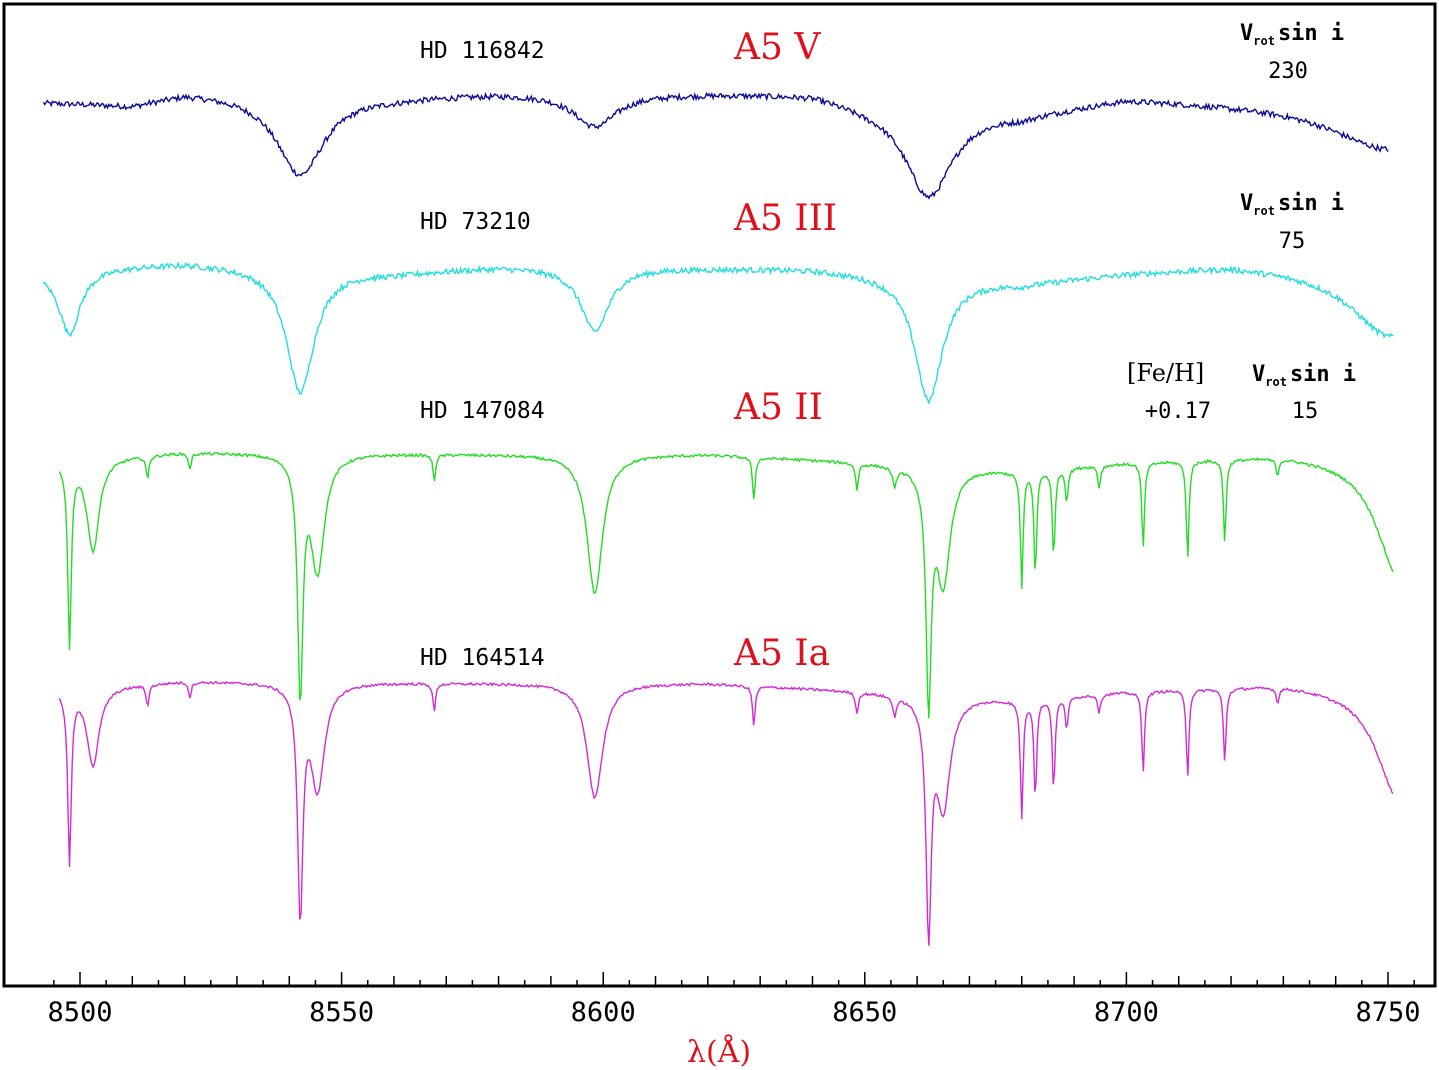 The height and width of the screenshot is (1070, 1439). What do you see at coordinates (603, 1012) in the screenshot?
I see `x-tick-label: 8600` at bounding box center [603, 1012].